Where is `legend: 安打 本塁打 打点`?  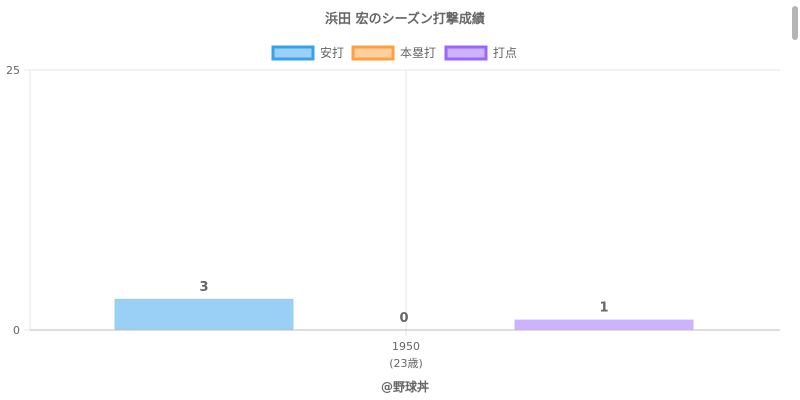
legend: 安打 本塁打 打点 is located at coordinates (394, 53).